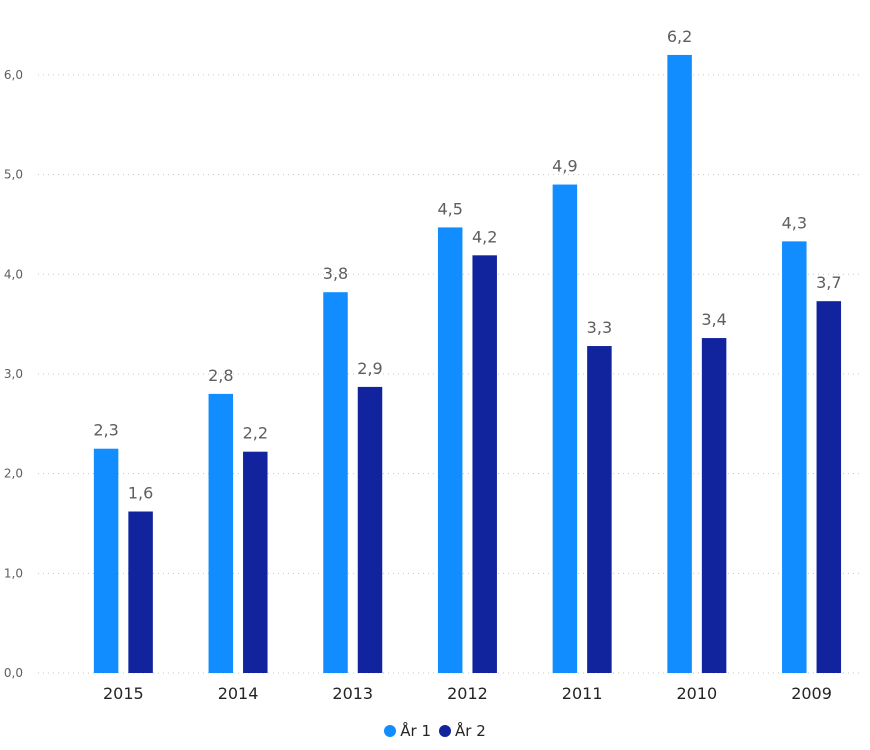 The width and height of the screenshot is (870, 750). Describe the element at coordinates (484, 236) in the screenshot. I see `data-label-2012-series-2: 4,2` at that location.